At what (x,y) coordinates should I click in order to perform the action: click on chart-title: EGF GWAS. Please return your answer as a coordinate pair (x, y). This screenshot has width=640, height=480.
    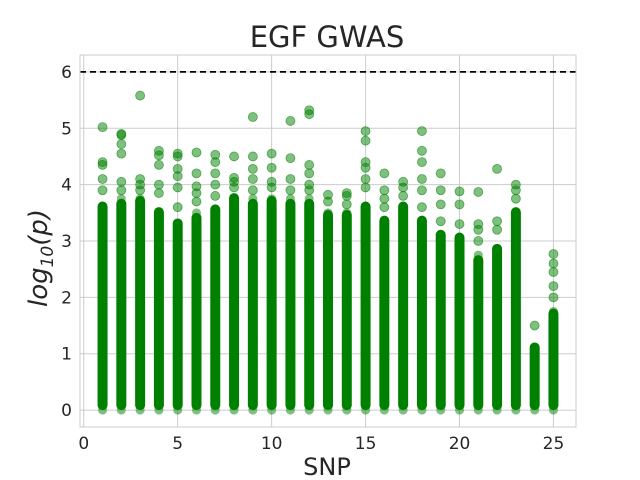
    Looking at the image, I should click on (327, 37).